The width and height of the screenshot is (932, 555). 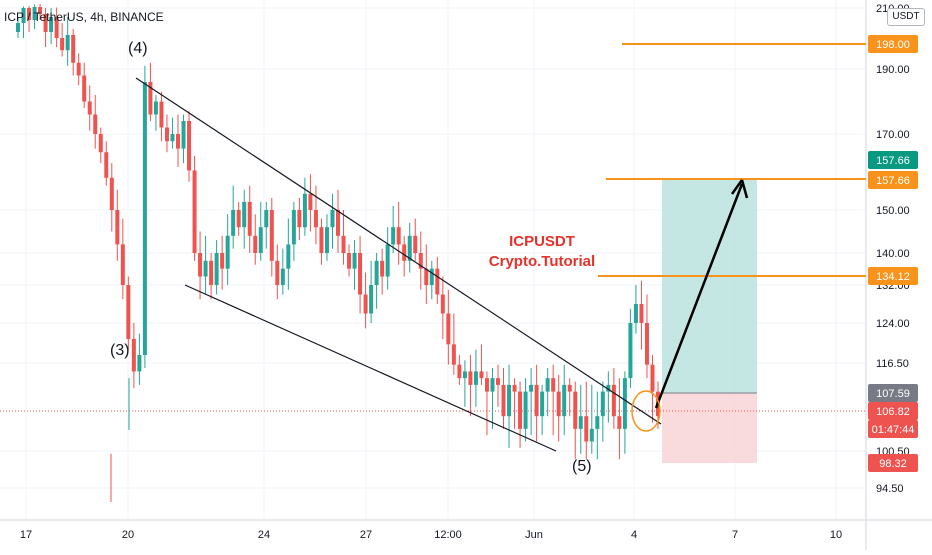 What do you see at coordinates (893, 411) in the screenshot?
I see `price-tag-current` at bounding box center [893, 411].